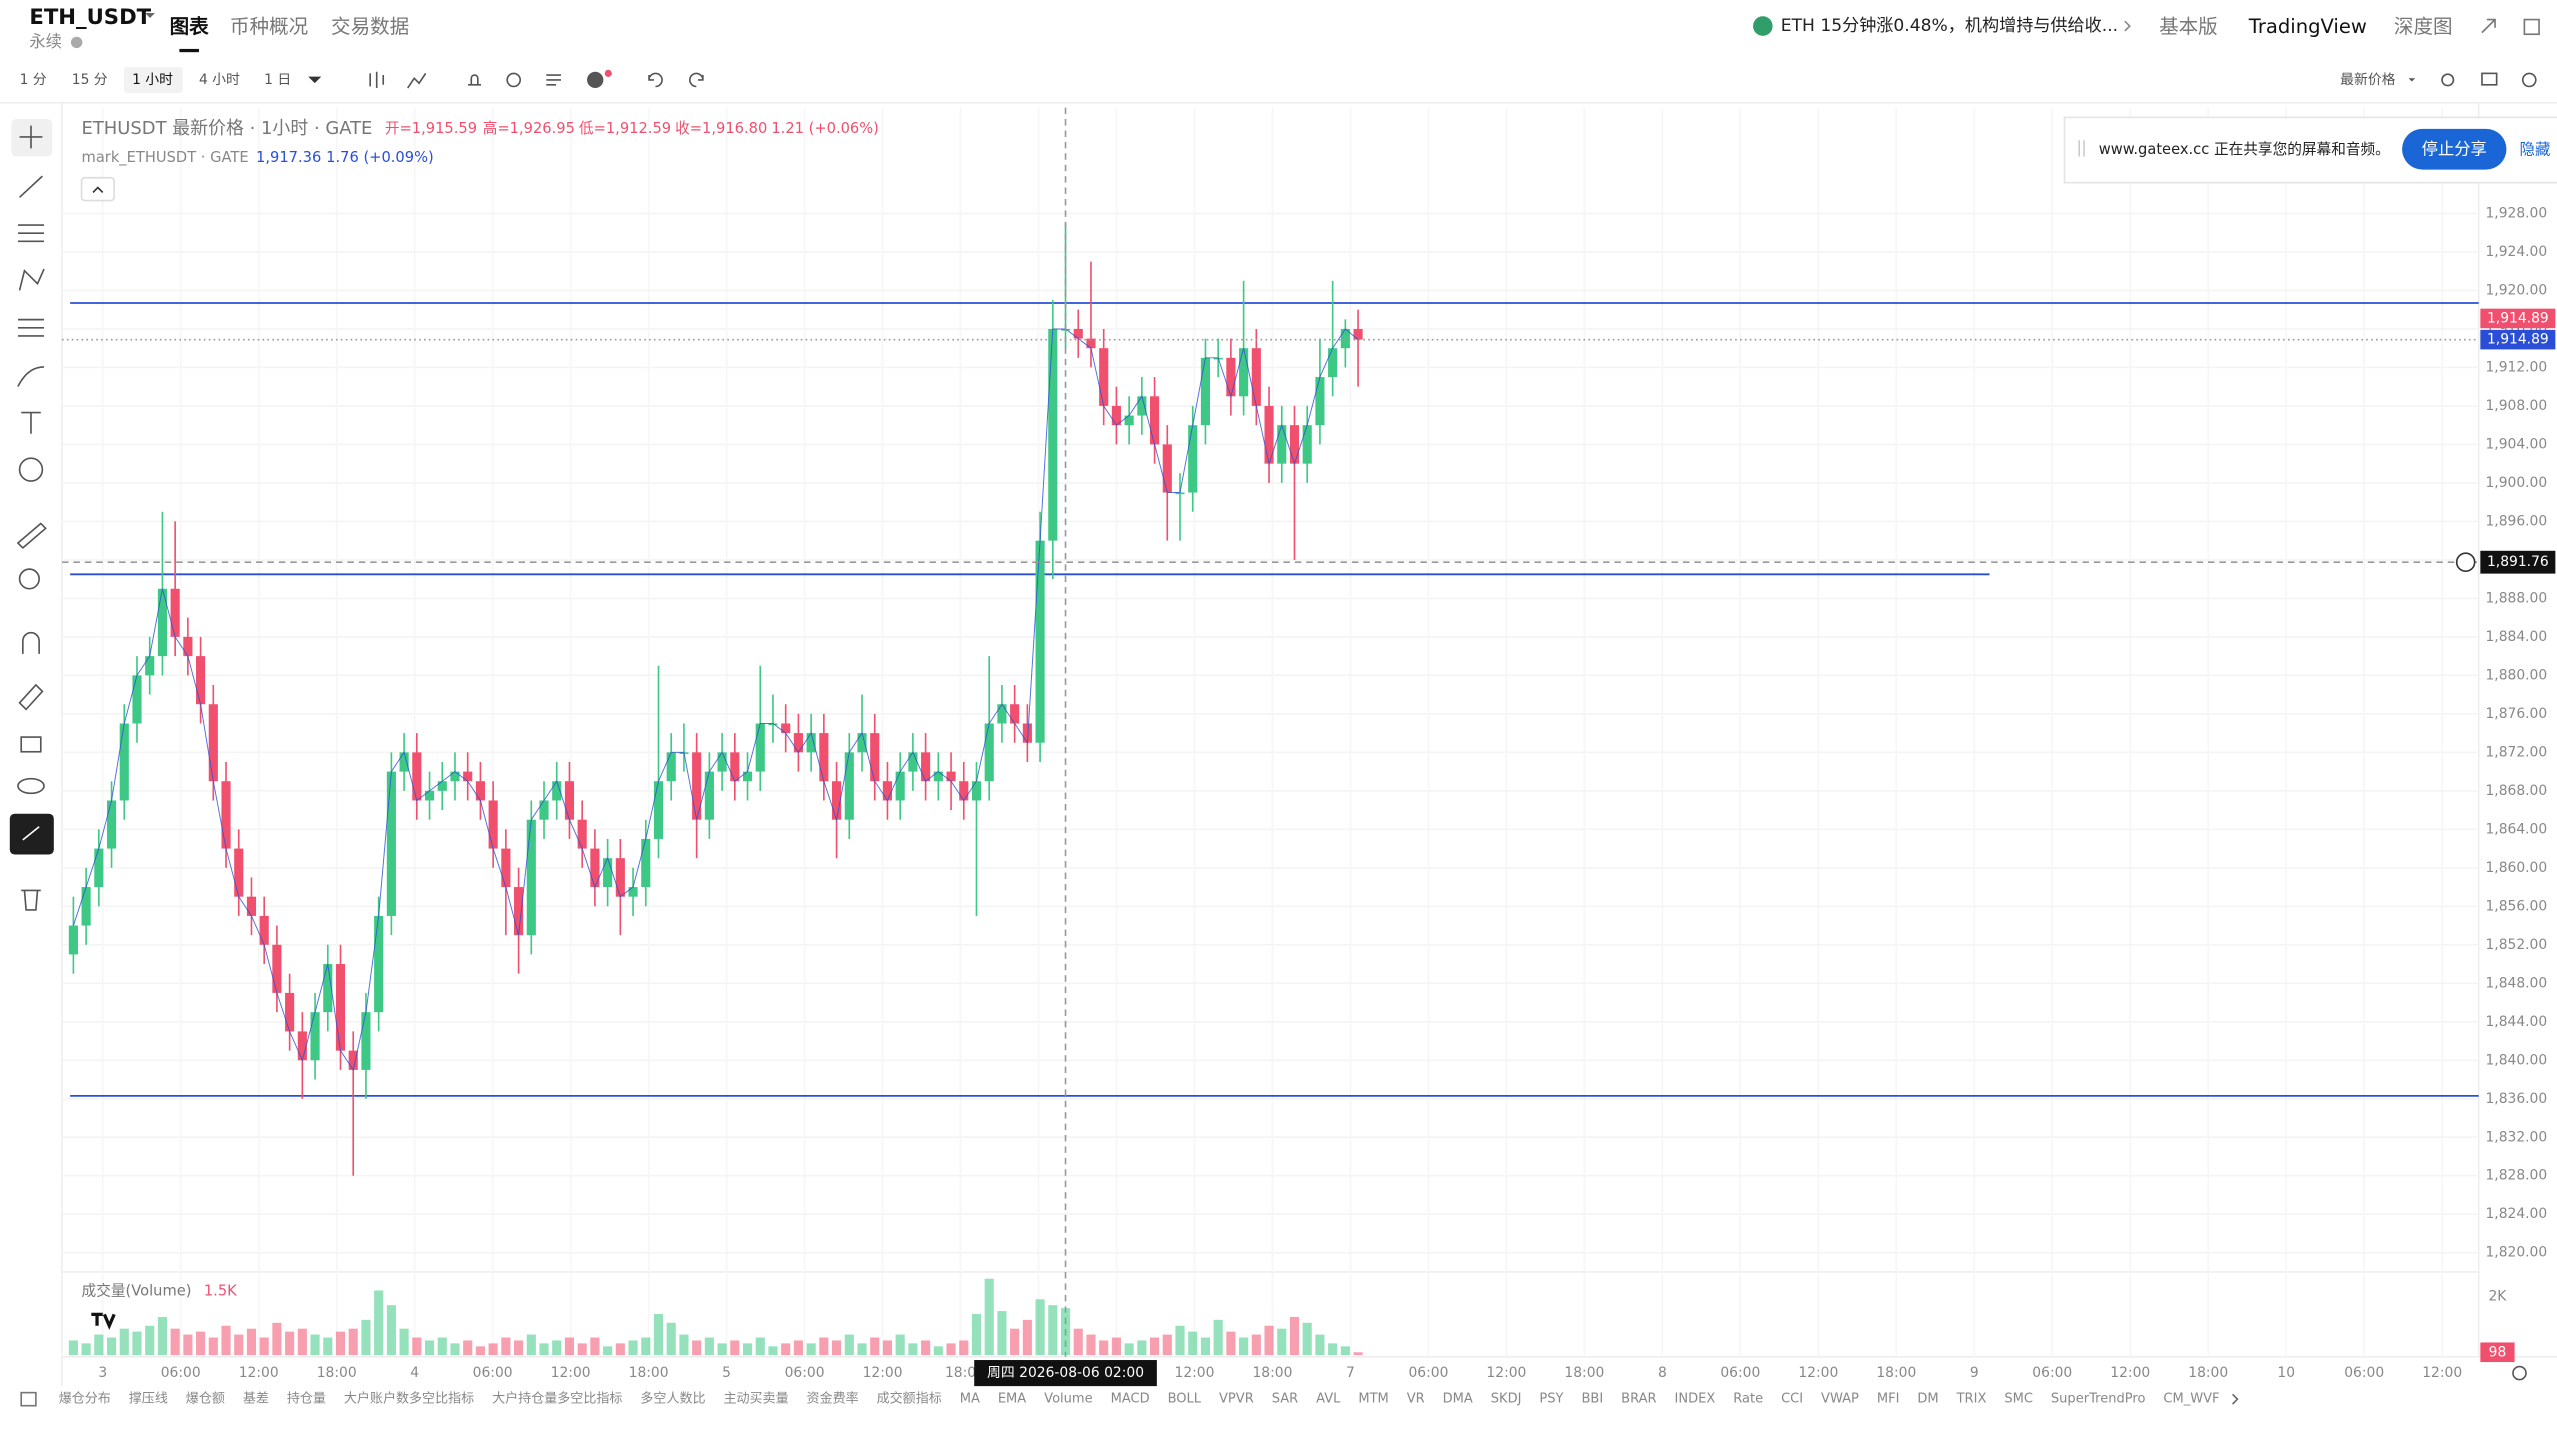 The height and width of the screenshot is (1437, 2557). I want to click on delete-tool, so click(31, 900).